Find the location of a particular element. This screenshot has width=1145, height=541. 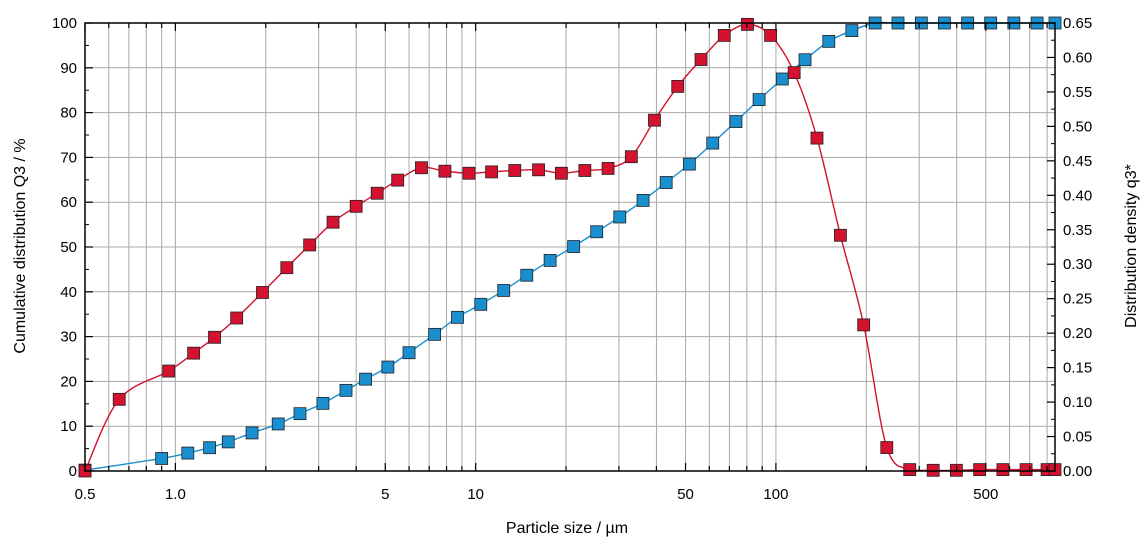

x-tick-label: 50 is located at coordinates (685, 494).